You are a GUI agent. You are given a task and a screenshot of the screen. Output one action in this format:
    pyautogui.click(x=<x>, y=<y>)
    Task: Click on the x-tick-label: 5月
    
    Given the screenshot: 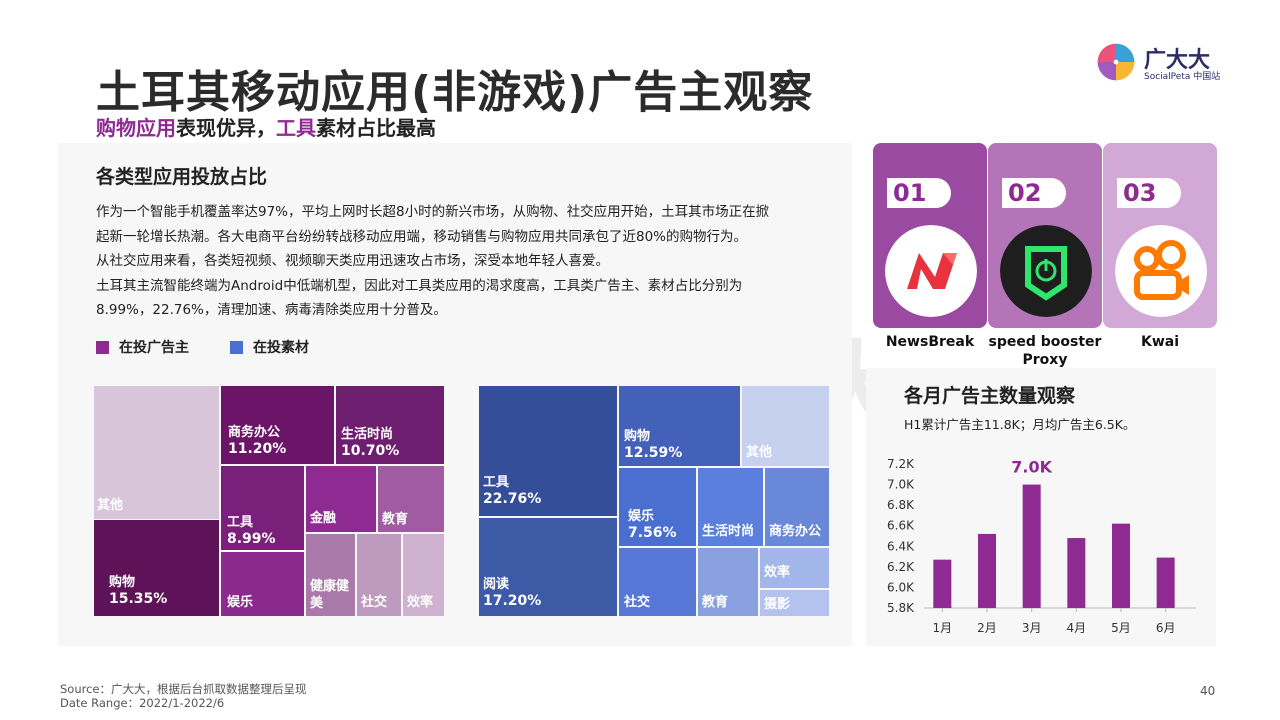 What is the action you would take?
    pyautogui.click(x=1121, y=628)
    